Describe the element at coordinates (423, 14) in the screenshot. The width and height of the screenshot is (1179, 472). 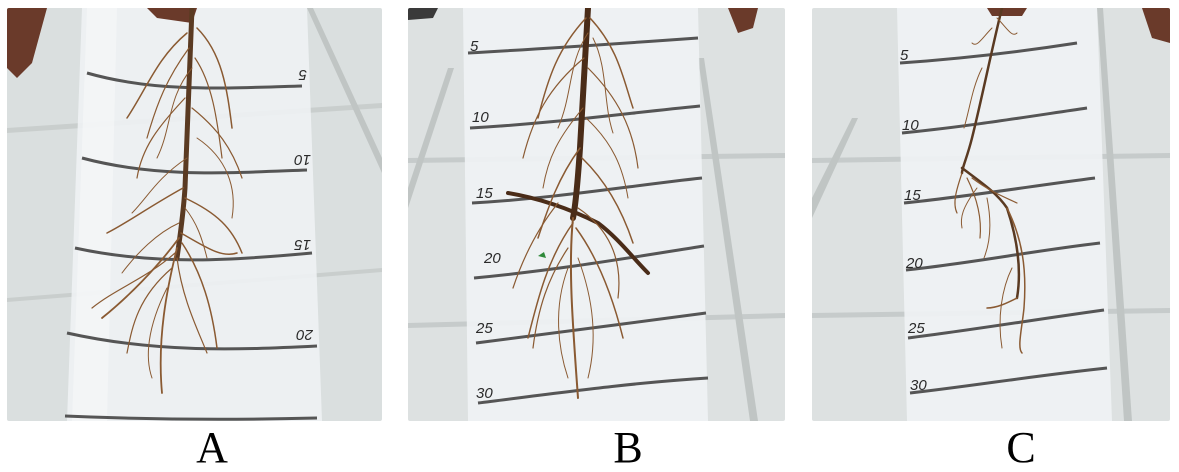
I see `corner-object` at that location.